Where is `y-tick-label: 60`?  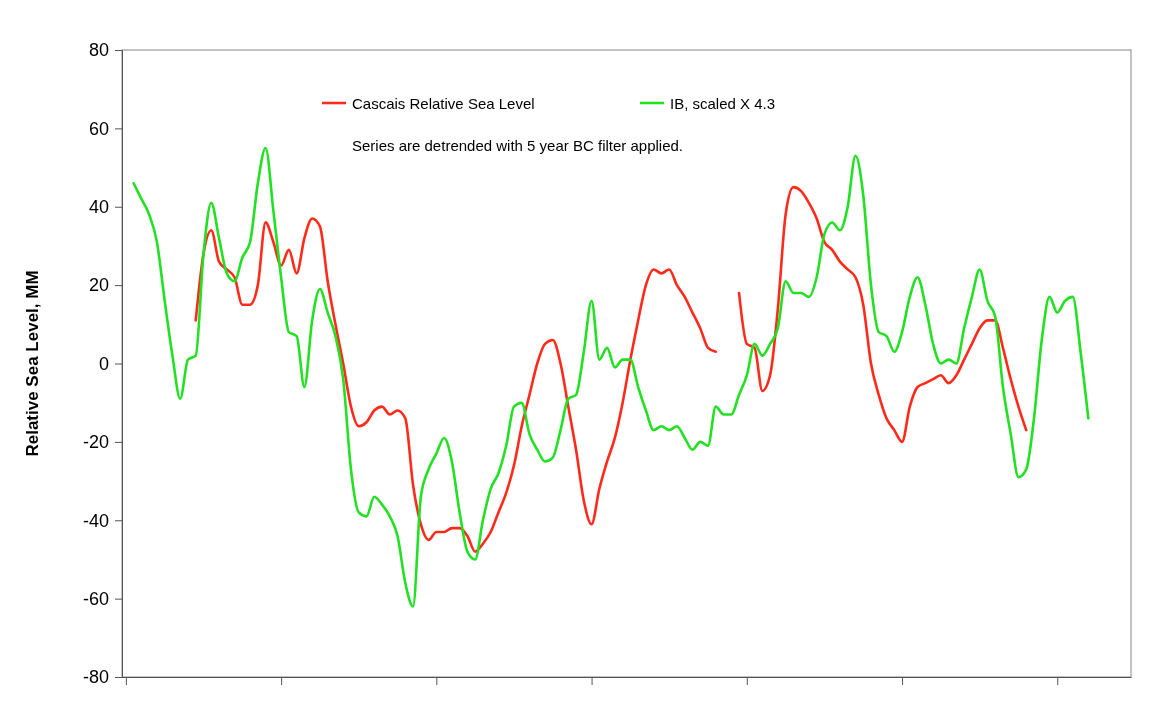 y-tick-label: 60 is located at coordinates (98, 128).